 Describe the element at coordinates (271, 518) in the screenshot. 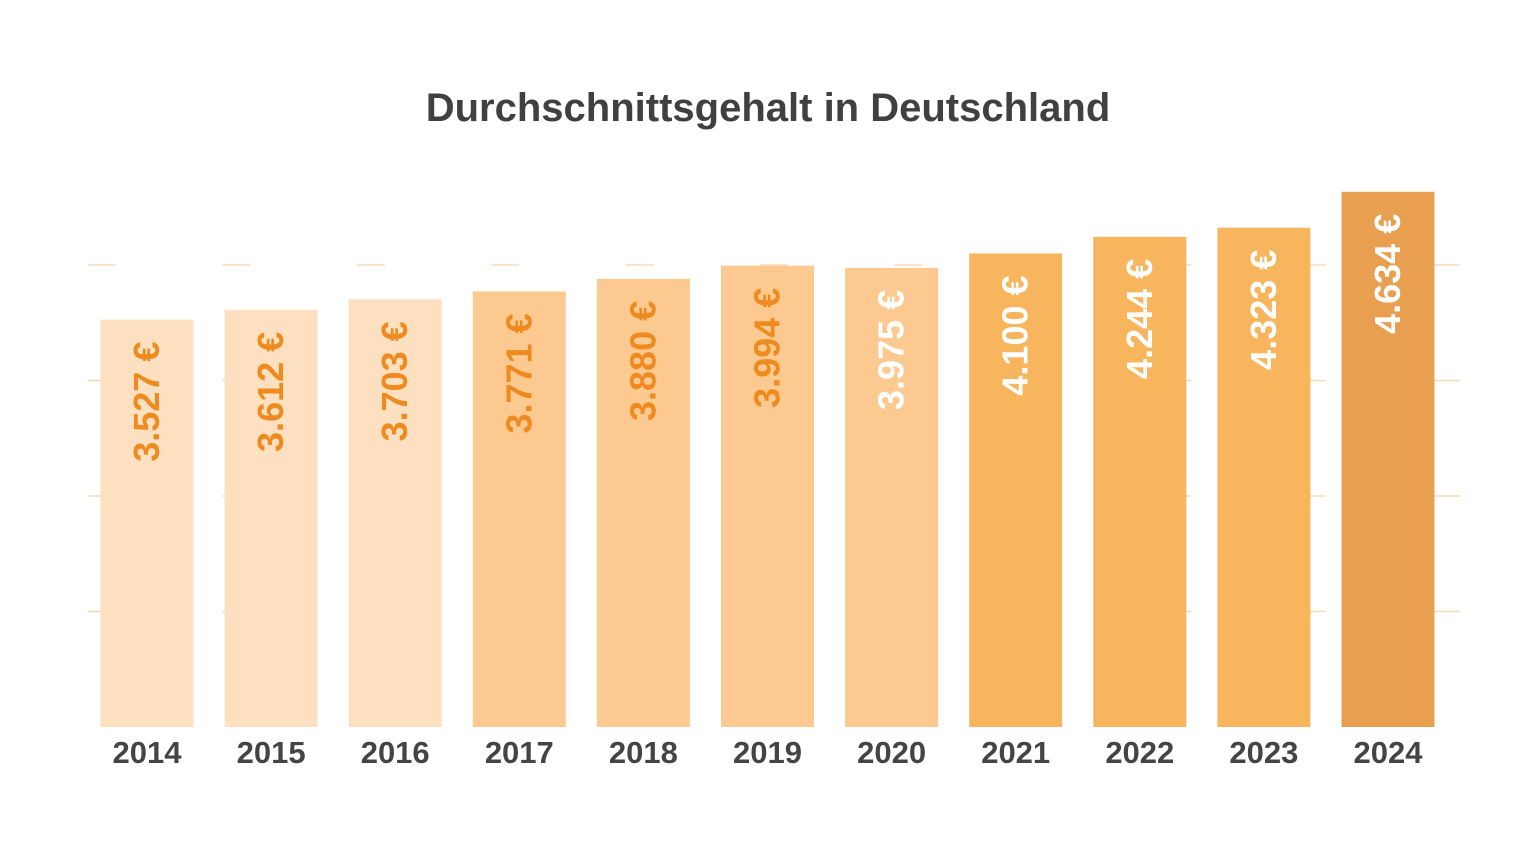

I see `bar-2015` at that location.